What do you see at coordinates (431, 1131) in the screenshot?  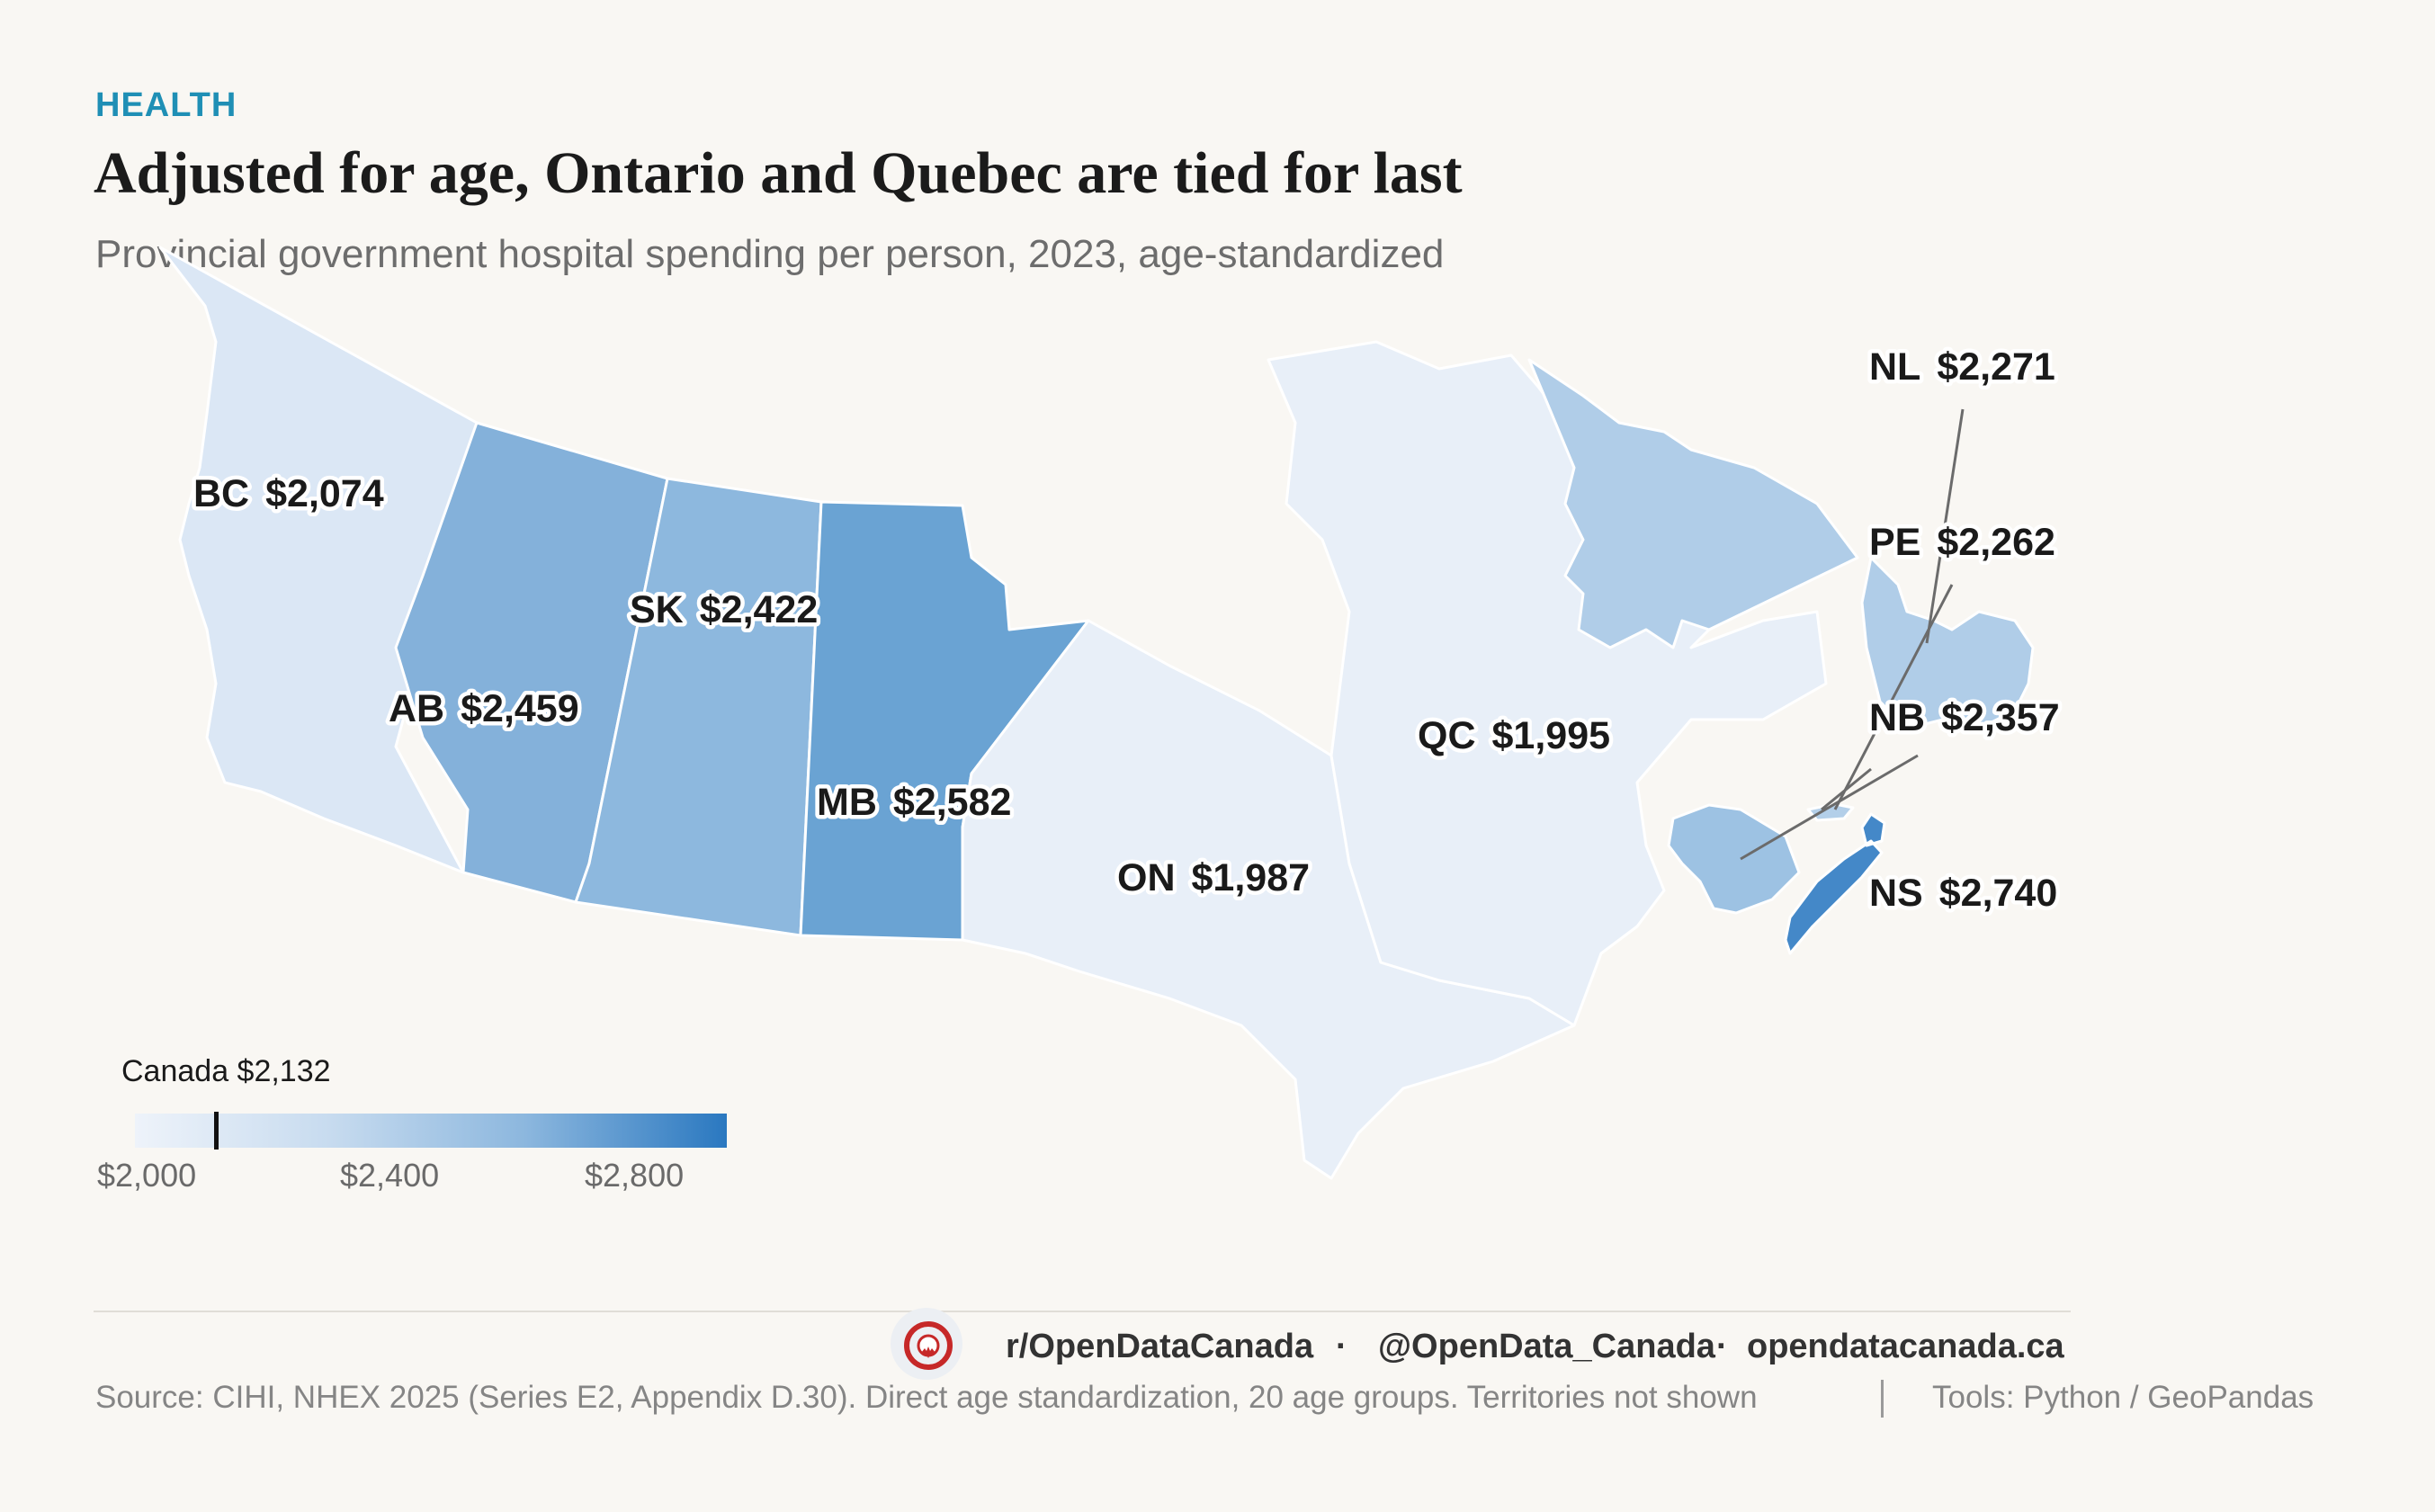 I see `legend-color-bar` at bounding box center [431, 1131].